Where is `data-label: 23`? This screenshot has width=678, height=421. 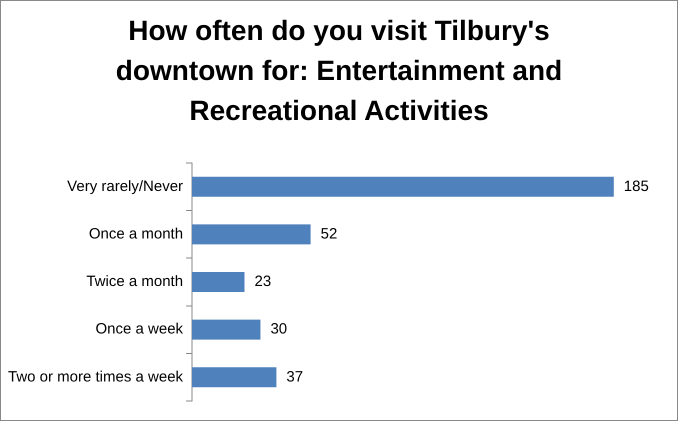
data-label: 23 is located at coordinates (263, 281).